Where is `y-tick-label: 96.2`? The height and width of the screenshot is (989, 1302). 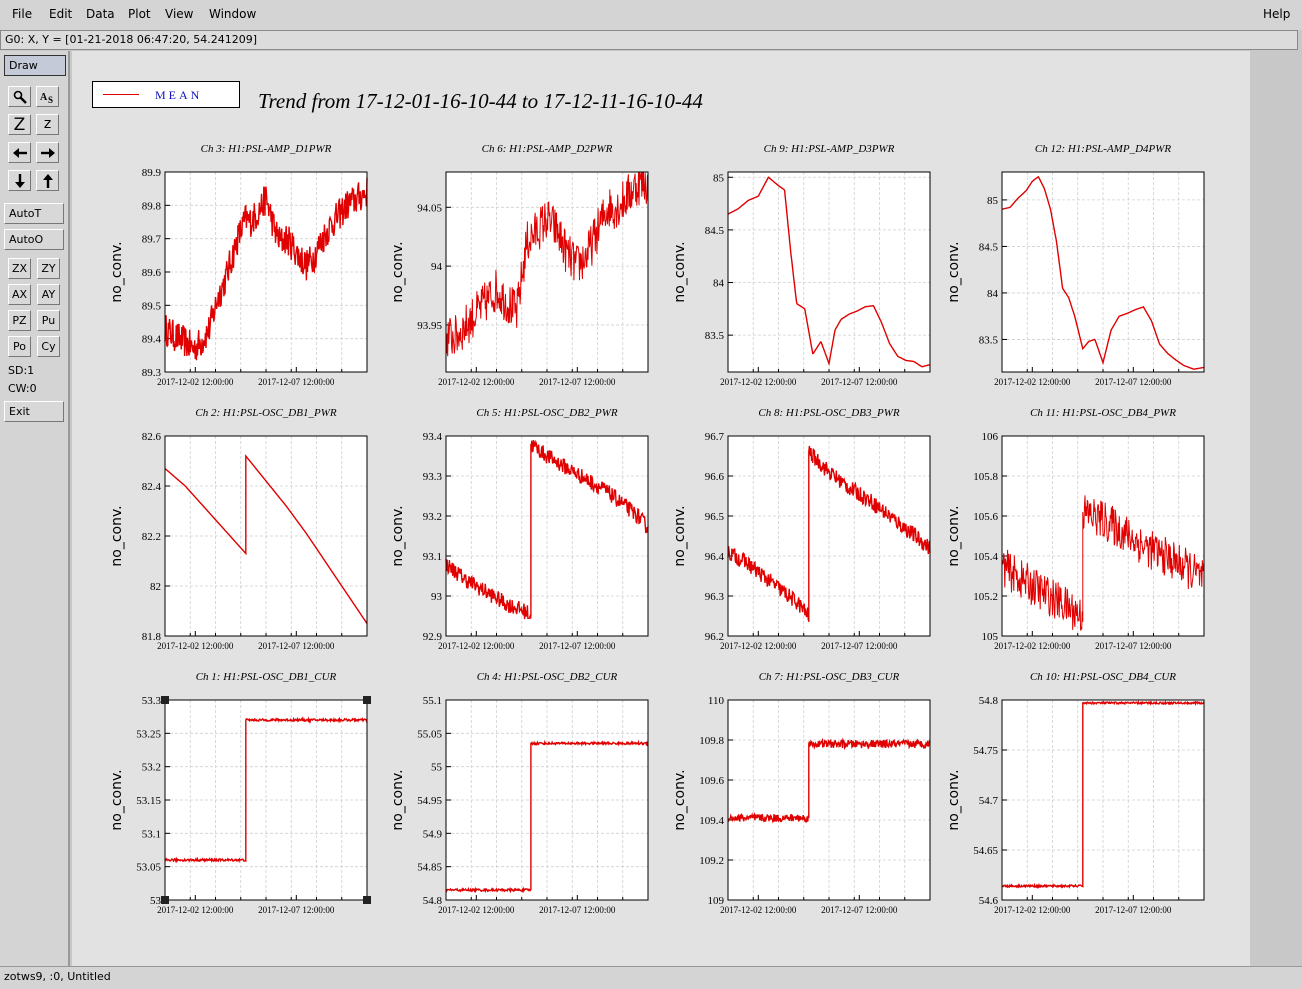
y-tick-label: 96.2 is located at coordinates (714, 637).